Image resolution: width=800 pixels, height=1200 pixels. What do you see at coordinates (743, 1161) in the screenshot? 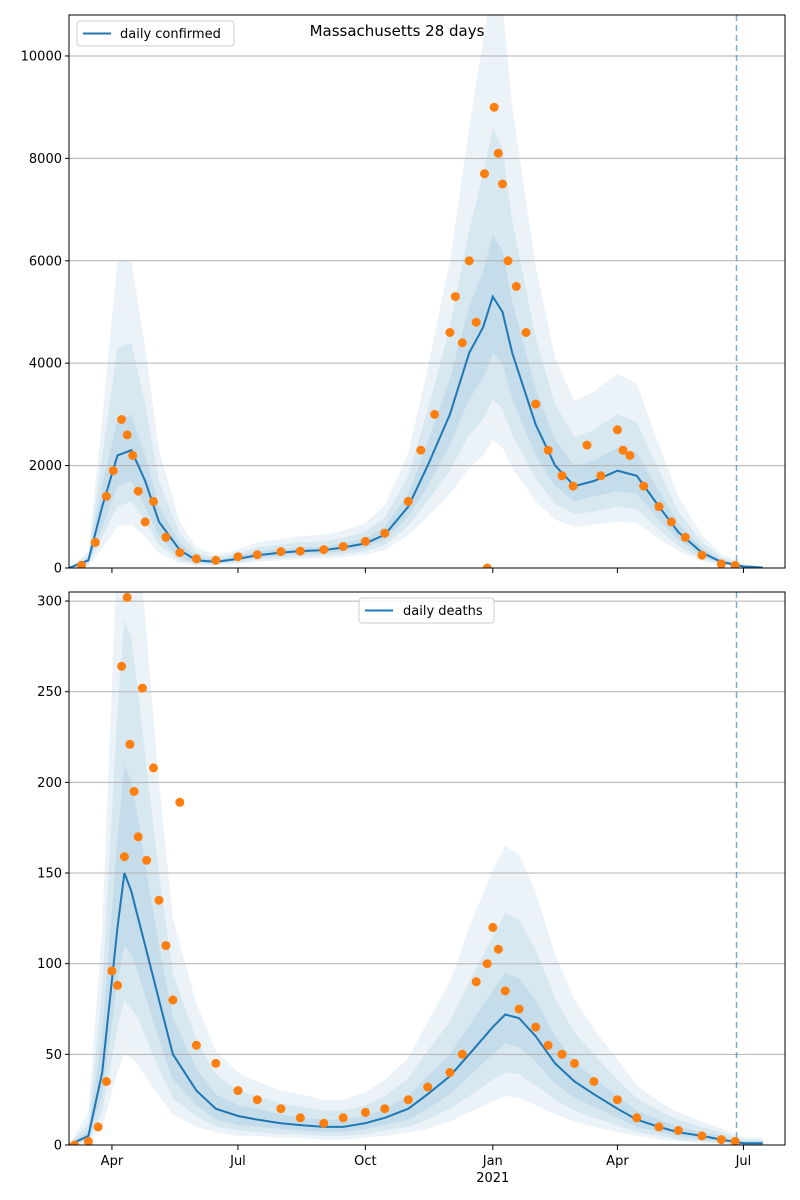
I see `x-tick-label: Jul` at bounding box center [743, 1161].